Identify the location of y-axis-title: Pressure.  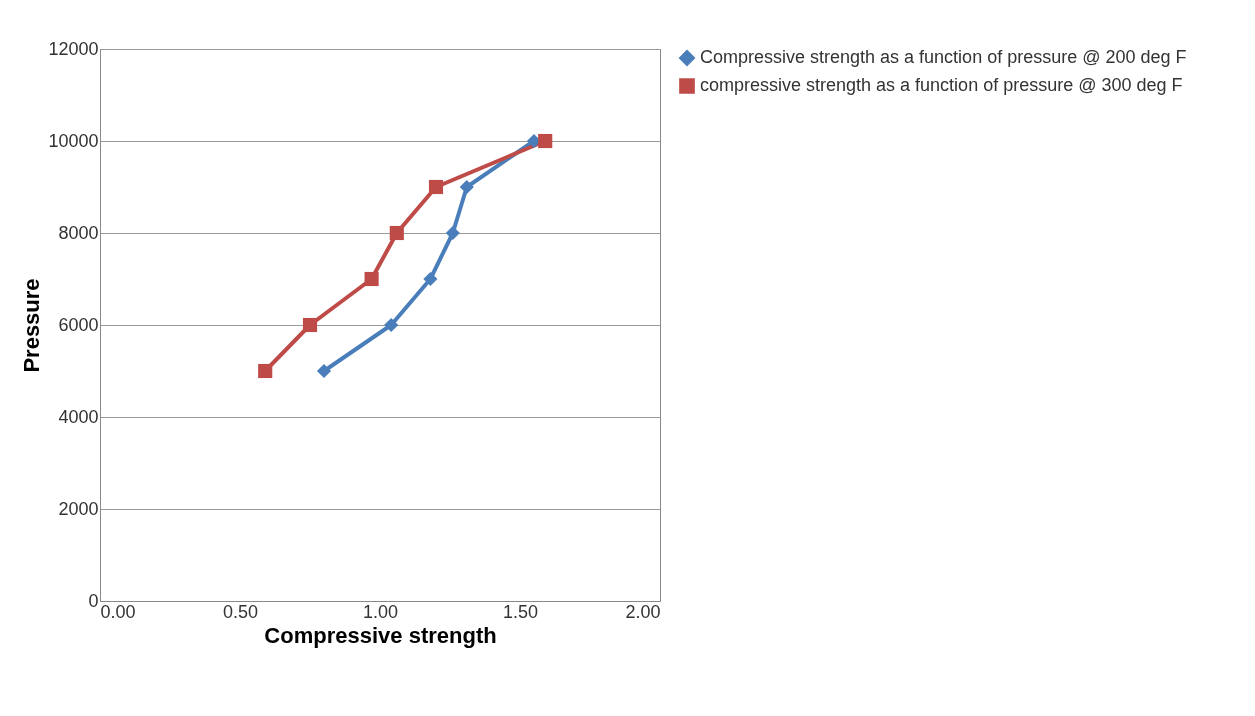
(32, 325).